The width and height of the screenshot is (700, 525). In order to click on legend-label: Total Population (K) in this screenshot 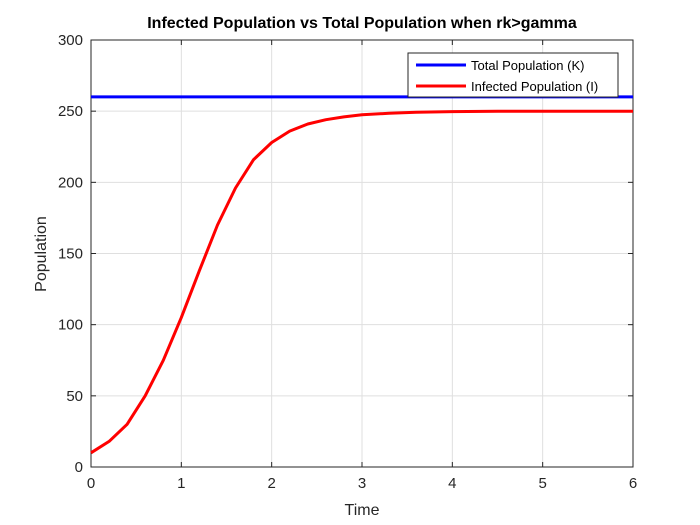, I will do `click(527, 65)`.